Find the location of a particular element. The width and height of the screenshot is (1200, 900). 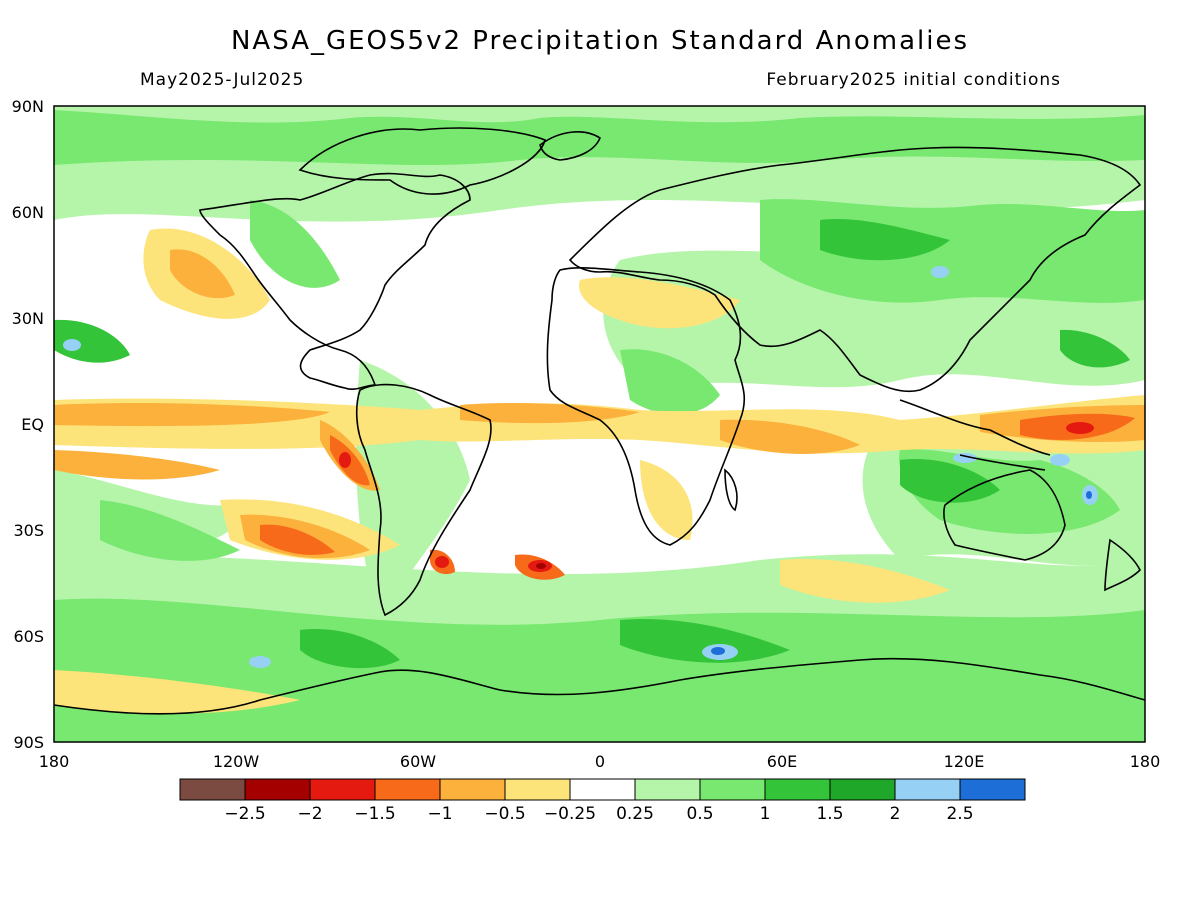

colorbar-label: −1 is located at coordinates (439, 814).